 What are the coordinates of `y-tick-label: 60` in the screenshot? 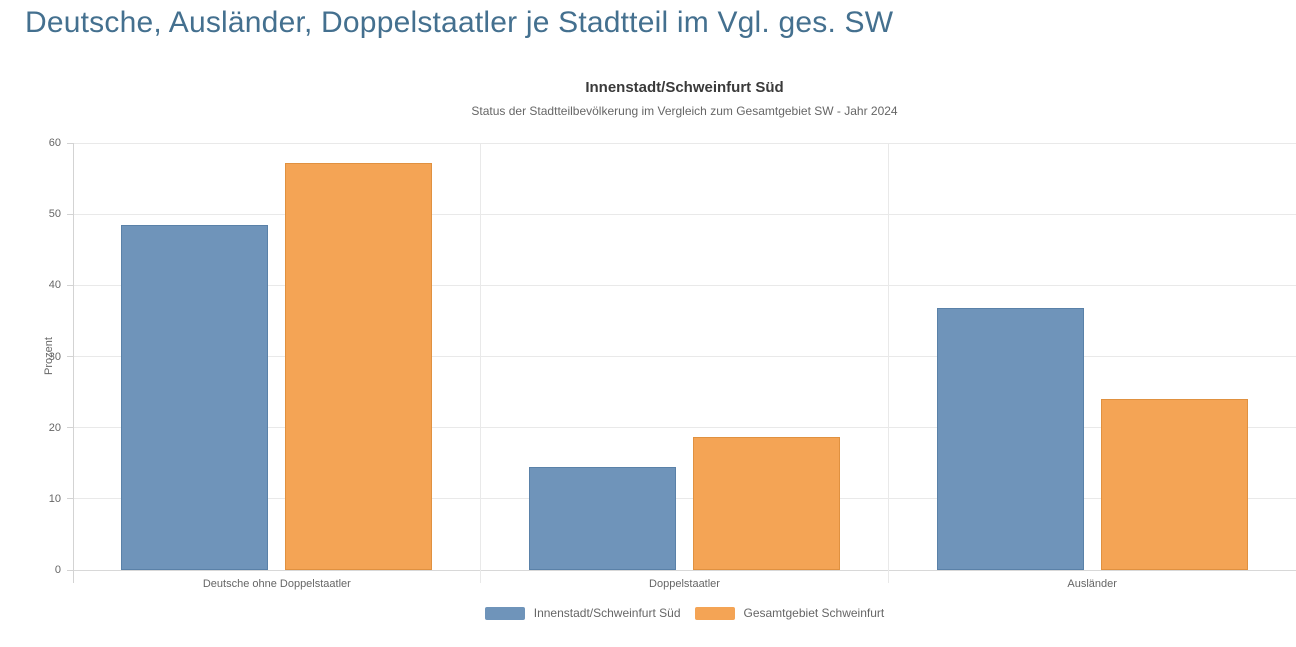 It's located at (54, 143).